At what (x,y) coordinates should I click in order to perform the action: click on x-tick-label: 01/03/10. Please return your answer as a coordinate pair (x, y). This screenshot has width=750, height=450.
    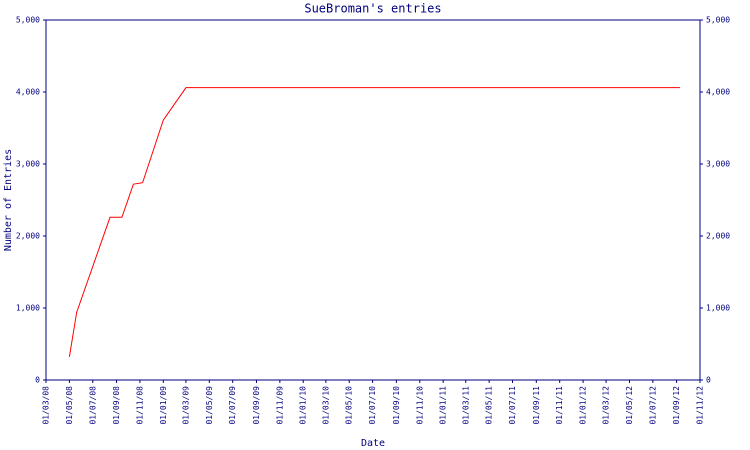
    Looking at the image, I should click on (325, 405).